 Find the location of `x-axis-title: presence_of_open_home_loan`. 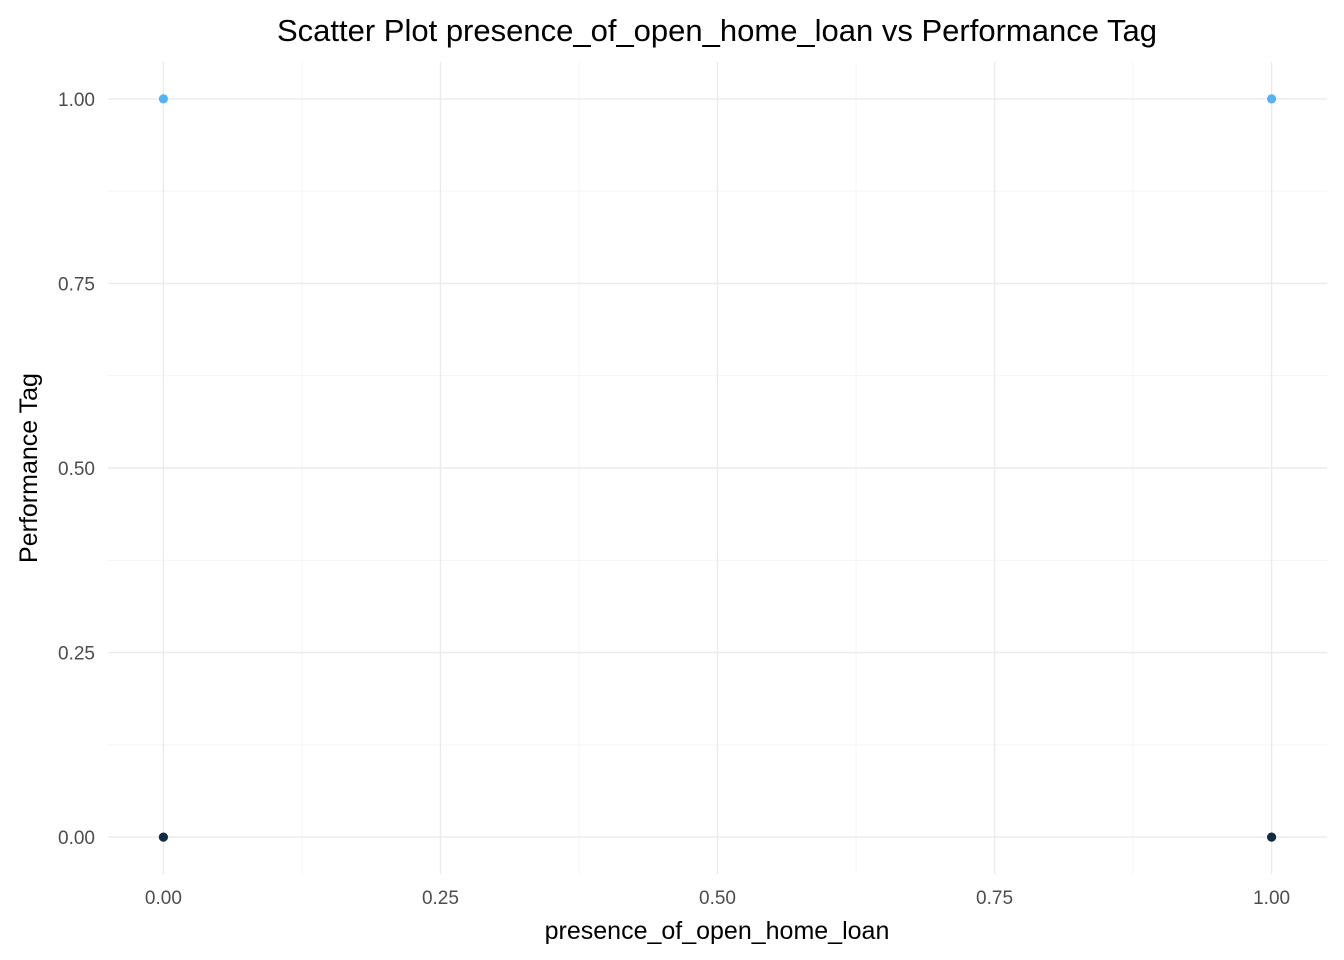

x-axis-title: presence_of_open_home_loan is located at coordinates (717, 931).